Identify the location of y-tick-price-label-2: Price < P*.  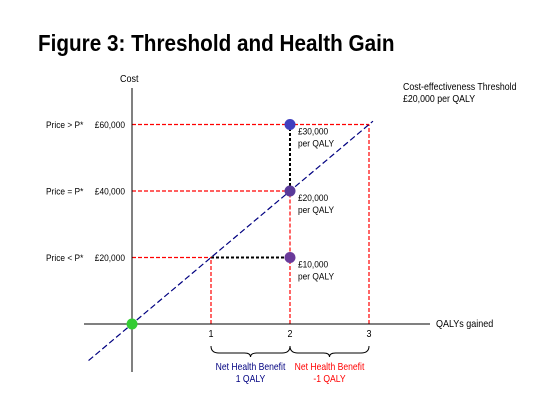
(65, 258).